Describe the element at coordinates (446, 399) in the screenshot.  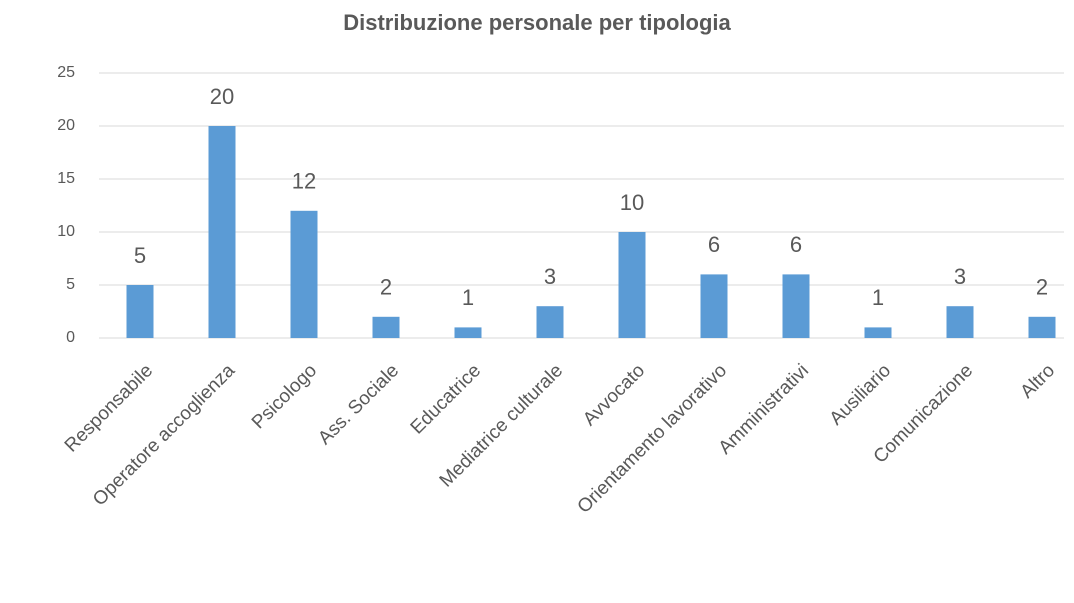
I see `x-tick-label: Educatrice` at that location.